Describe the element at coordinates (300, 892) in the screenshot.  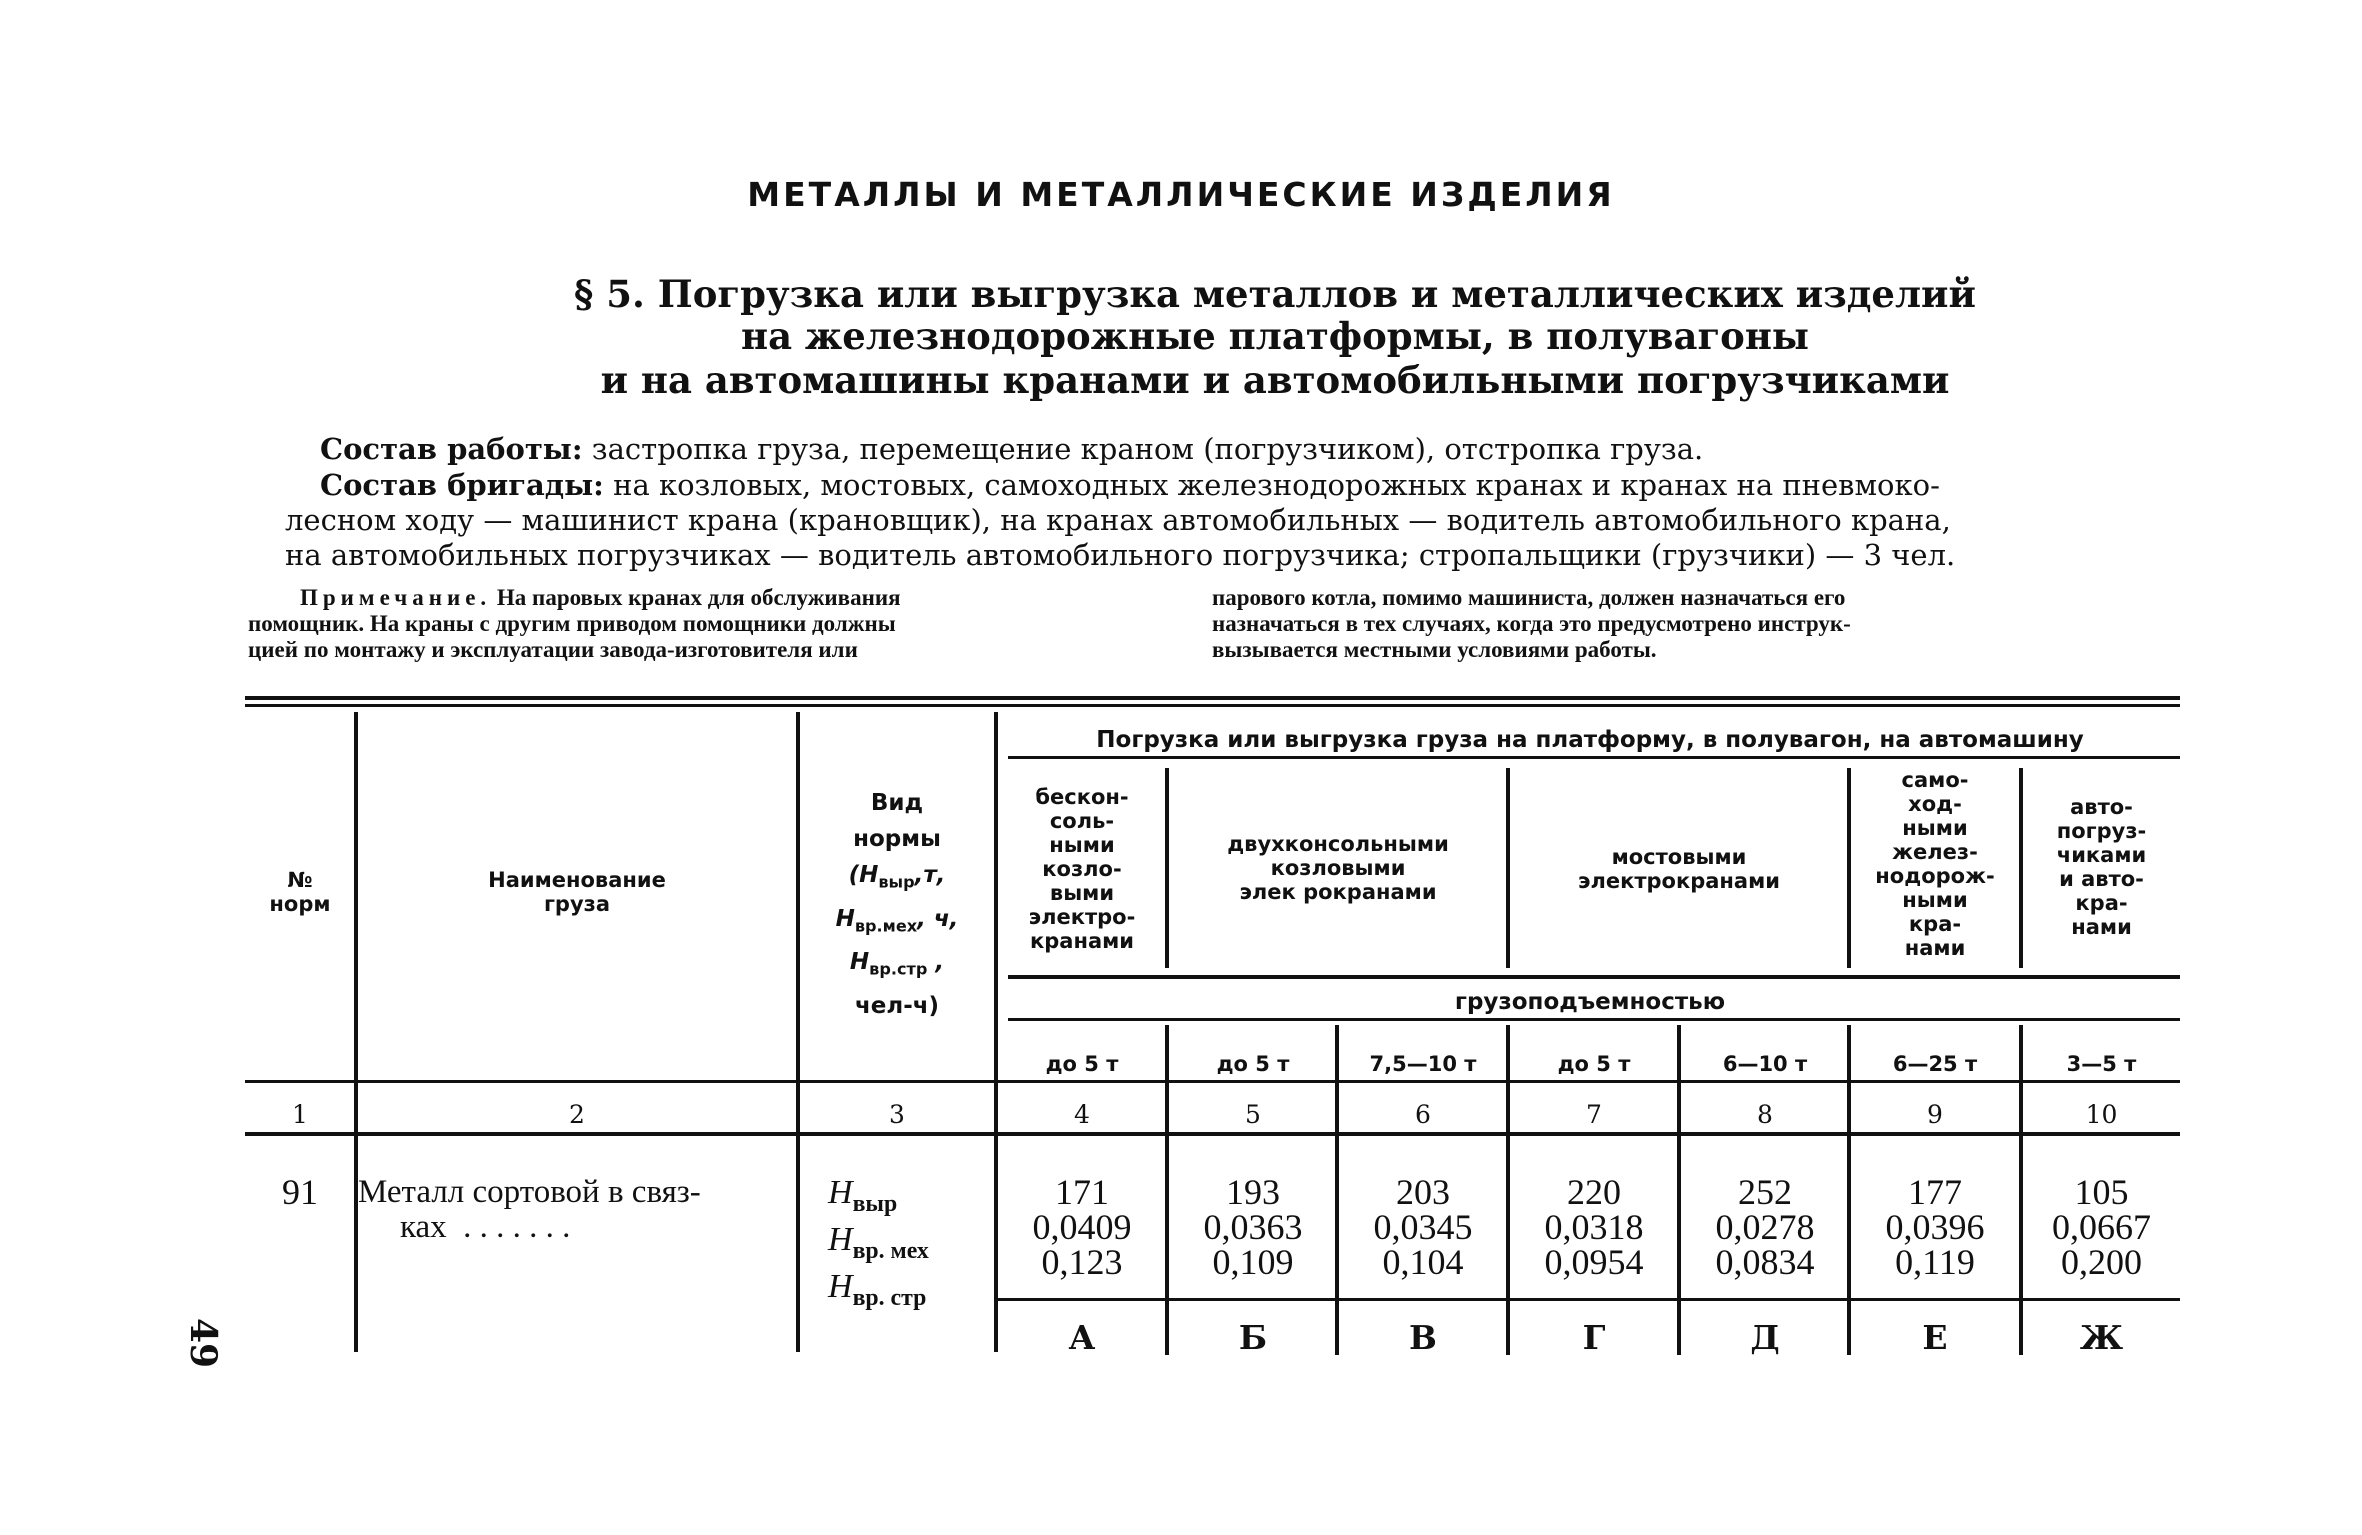
I see `header-norm-no: № норм` at that location.